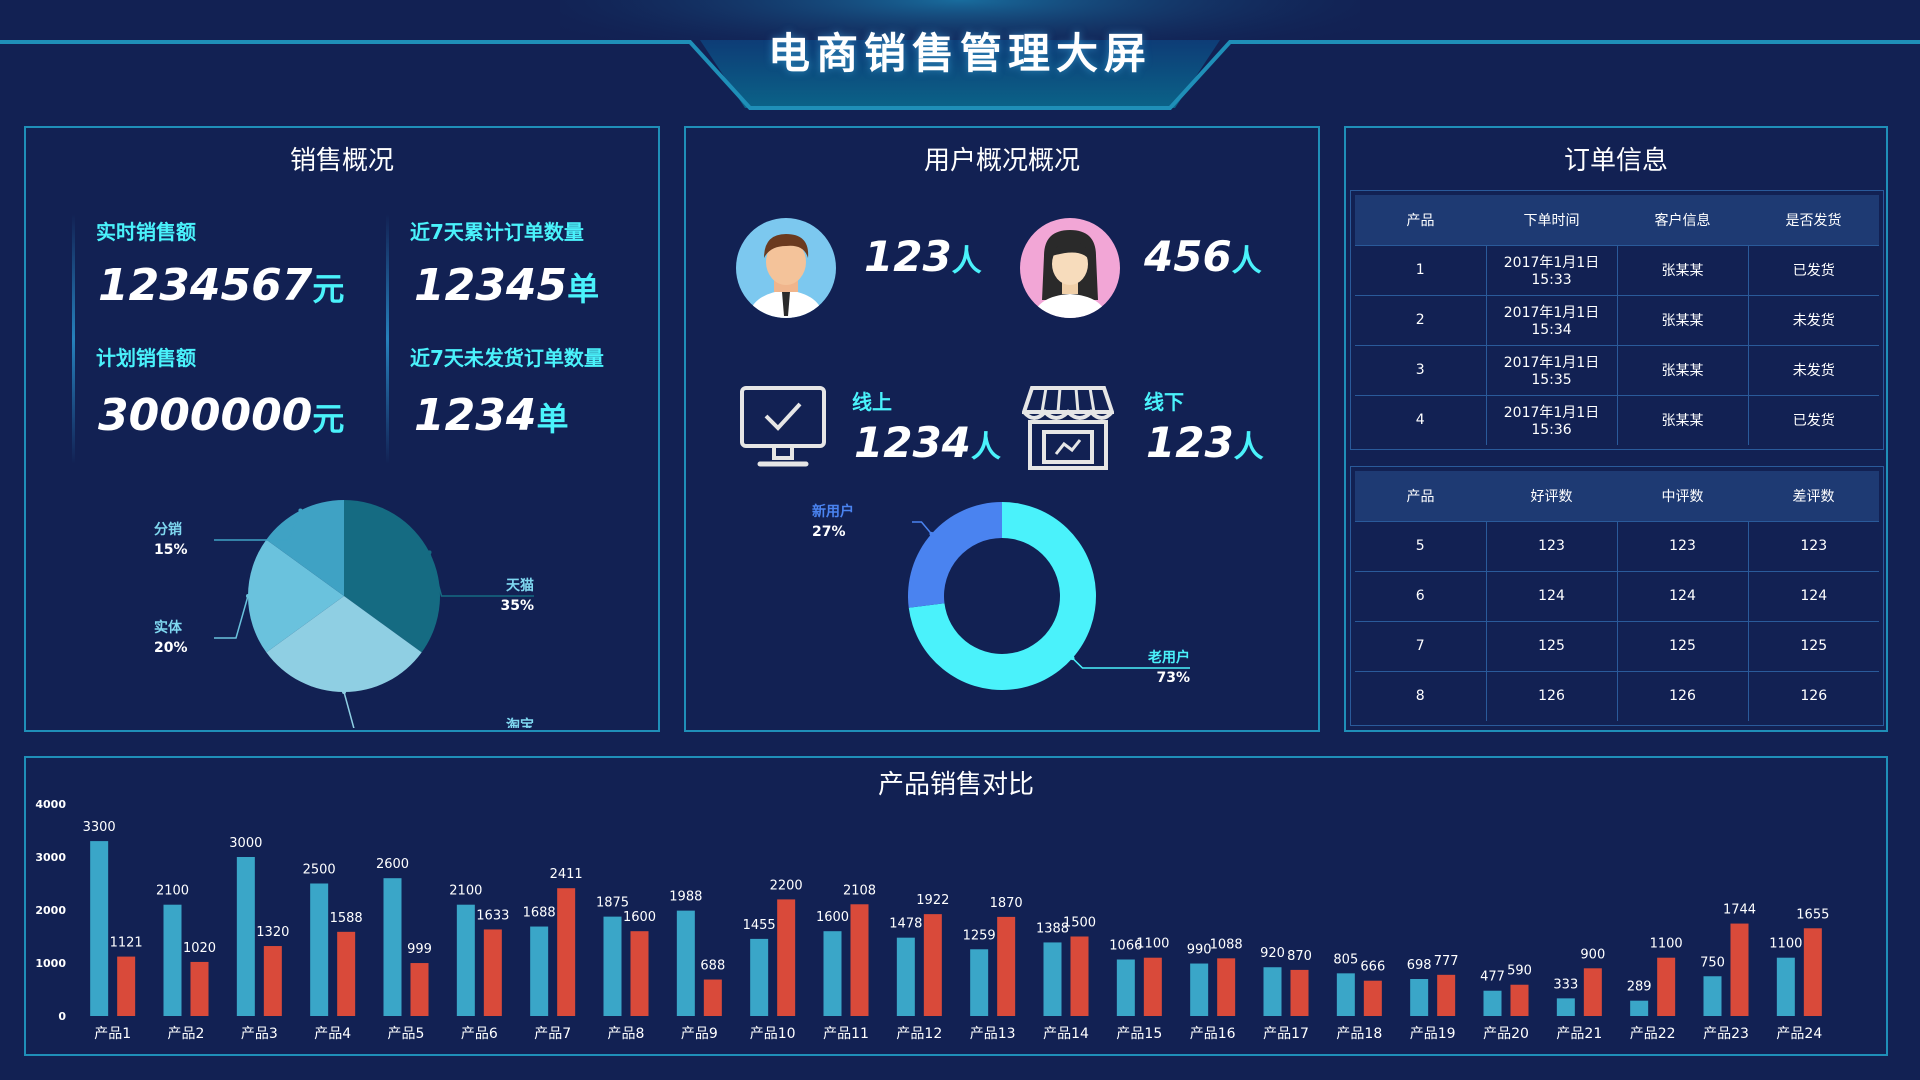 The height and width of the screenshot is (1080, 1920). I want to click on realtime-sales-value: 1234567元, so click(221, 285).